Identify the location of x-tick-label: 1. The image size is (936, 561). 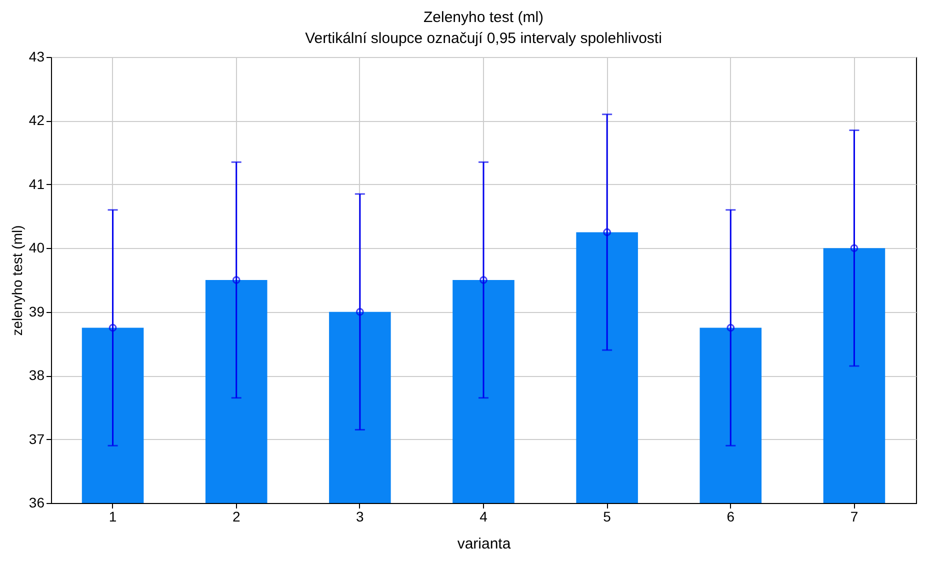
(112, 516).